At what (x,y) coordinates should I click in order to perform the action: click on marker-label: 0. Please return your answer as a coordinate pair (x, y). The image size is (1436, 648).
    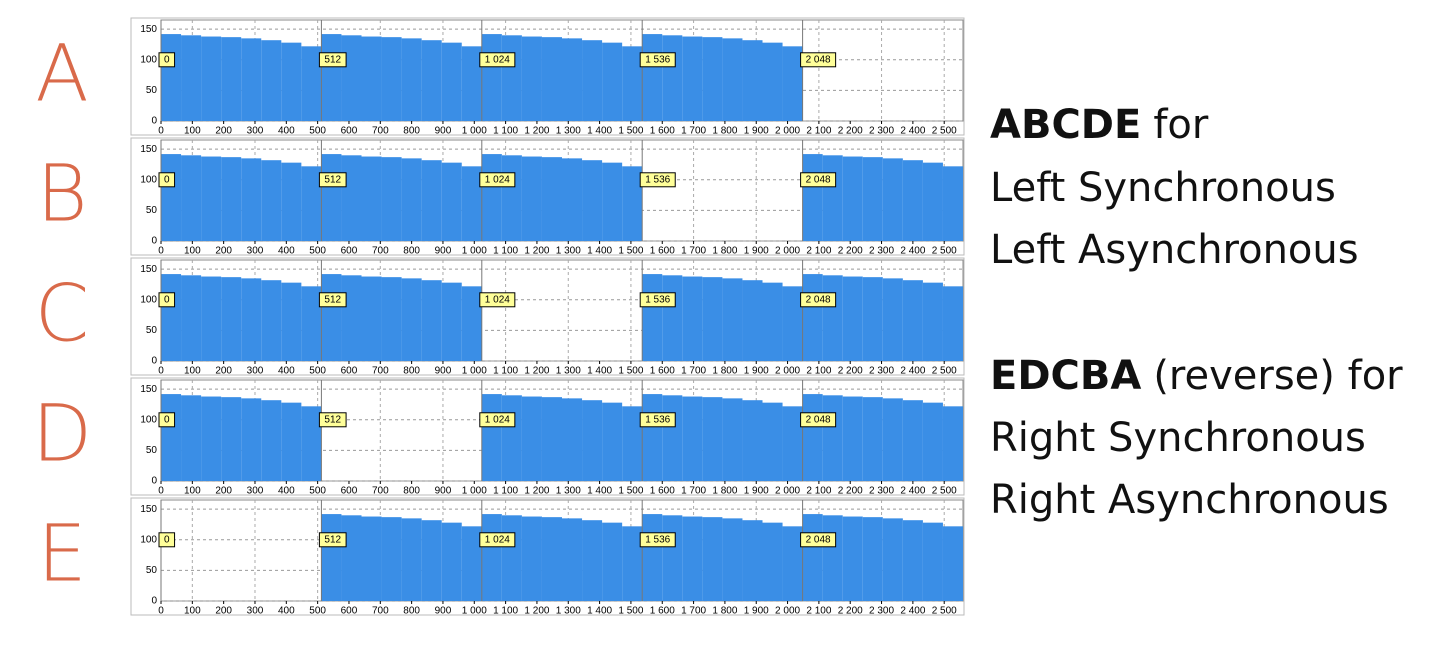
    Looking at the image, I should click on (167, 179).